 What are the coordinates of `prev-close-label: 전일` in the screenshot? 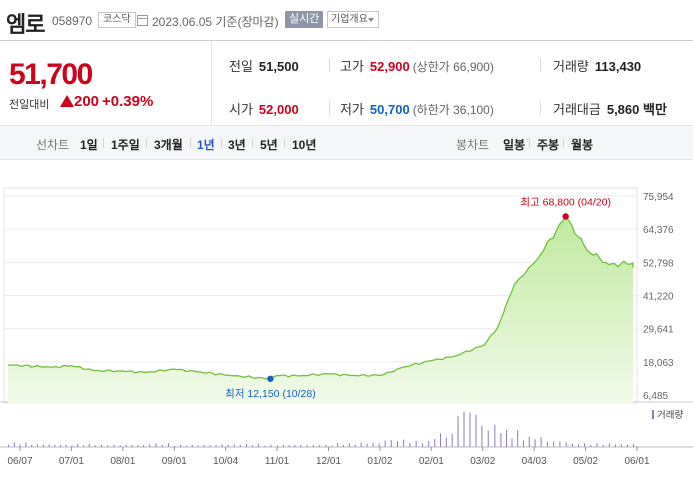 It's located at (241, 66).